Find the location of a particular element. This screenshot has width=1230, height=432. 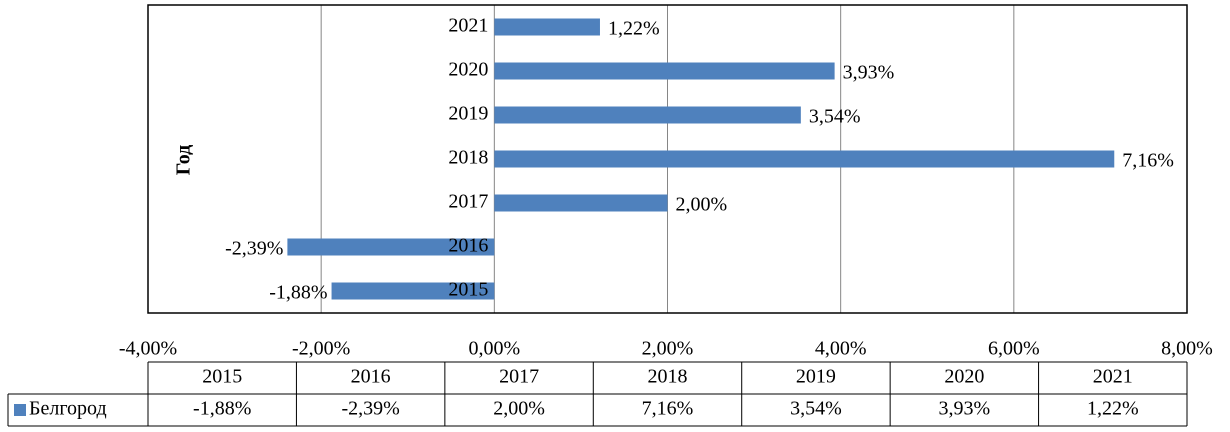

x-tick-label: 2,00% is located at coordinates (668, 349).